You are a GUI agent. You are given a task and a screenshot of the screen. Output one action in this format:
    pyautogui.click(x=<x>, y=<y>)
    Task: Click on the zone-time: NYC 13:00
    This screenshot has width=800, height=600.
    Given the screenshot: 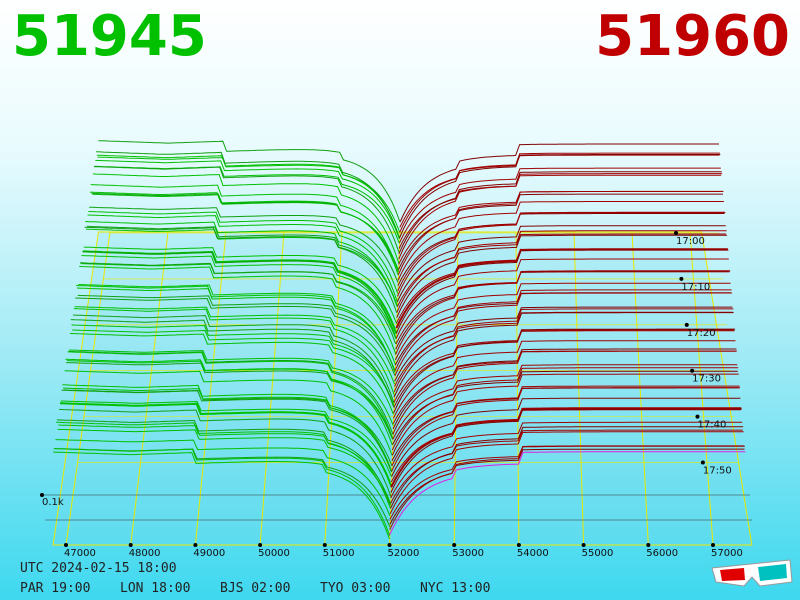 What is the action you would take?
    pyautogui.click(x=455, y=588)
    